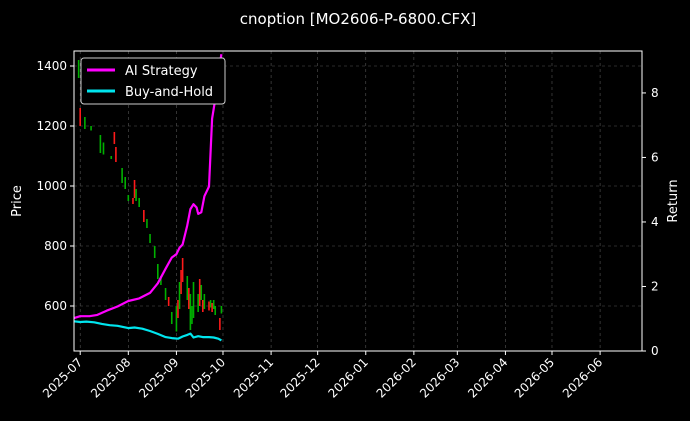 The image size is (690, 421). I want to click on y-axis-left: 600 800 1000 1200 1400, so click(55, 186).